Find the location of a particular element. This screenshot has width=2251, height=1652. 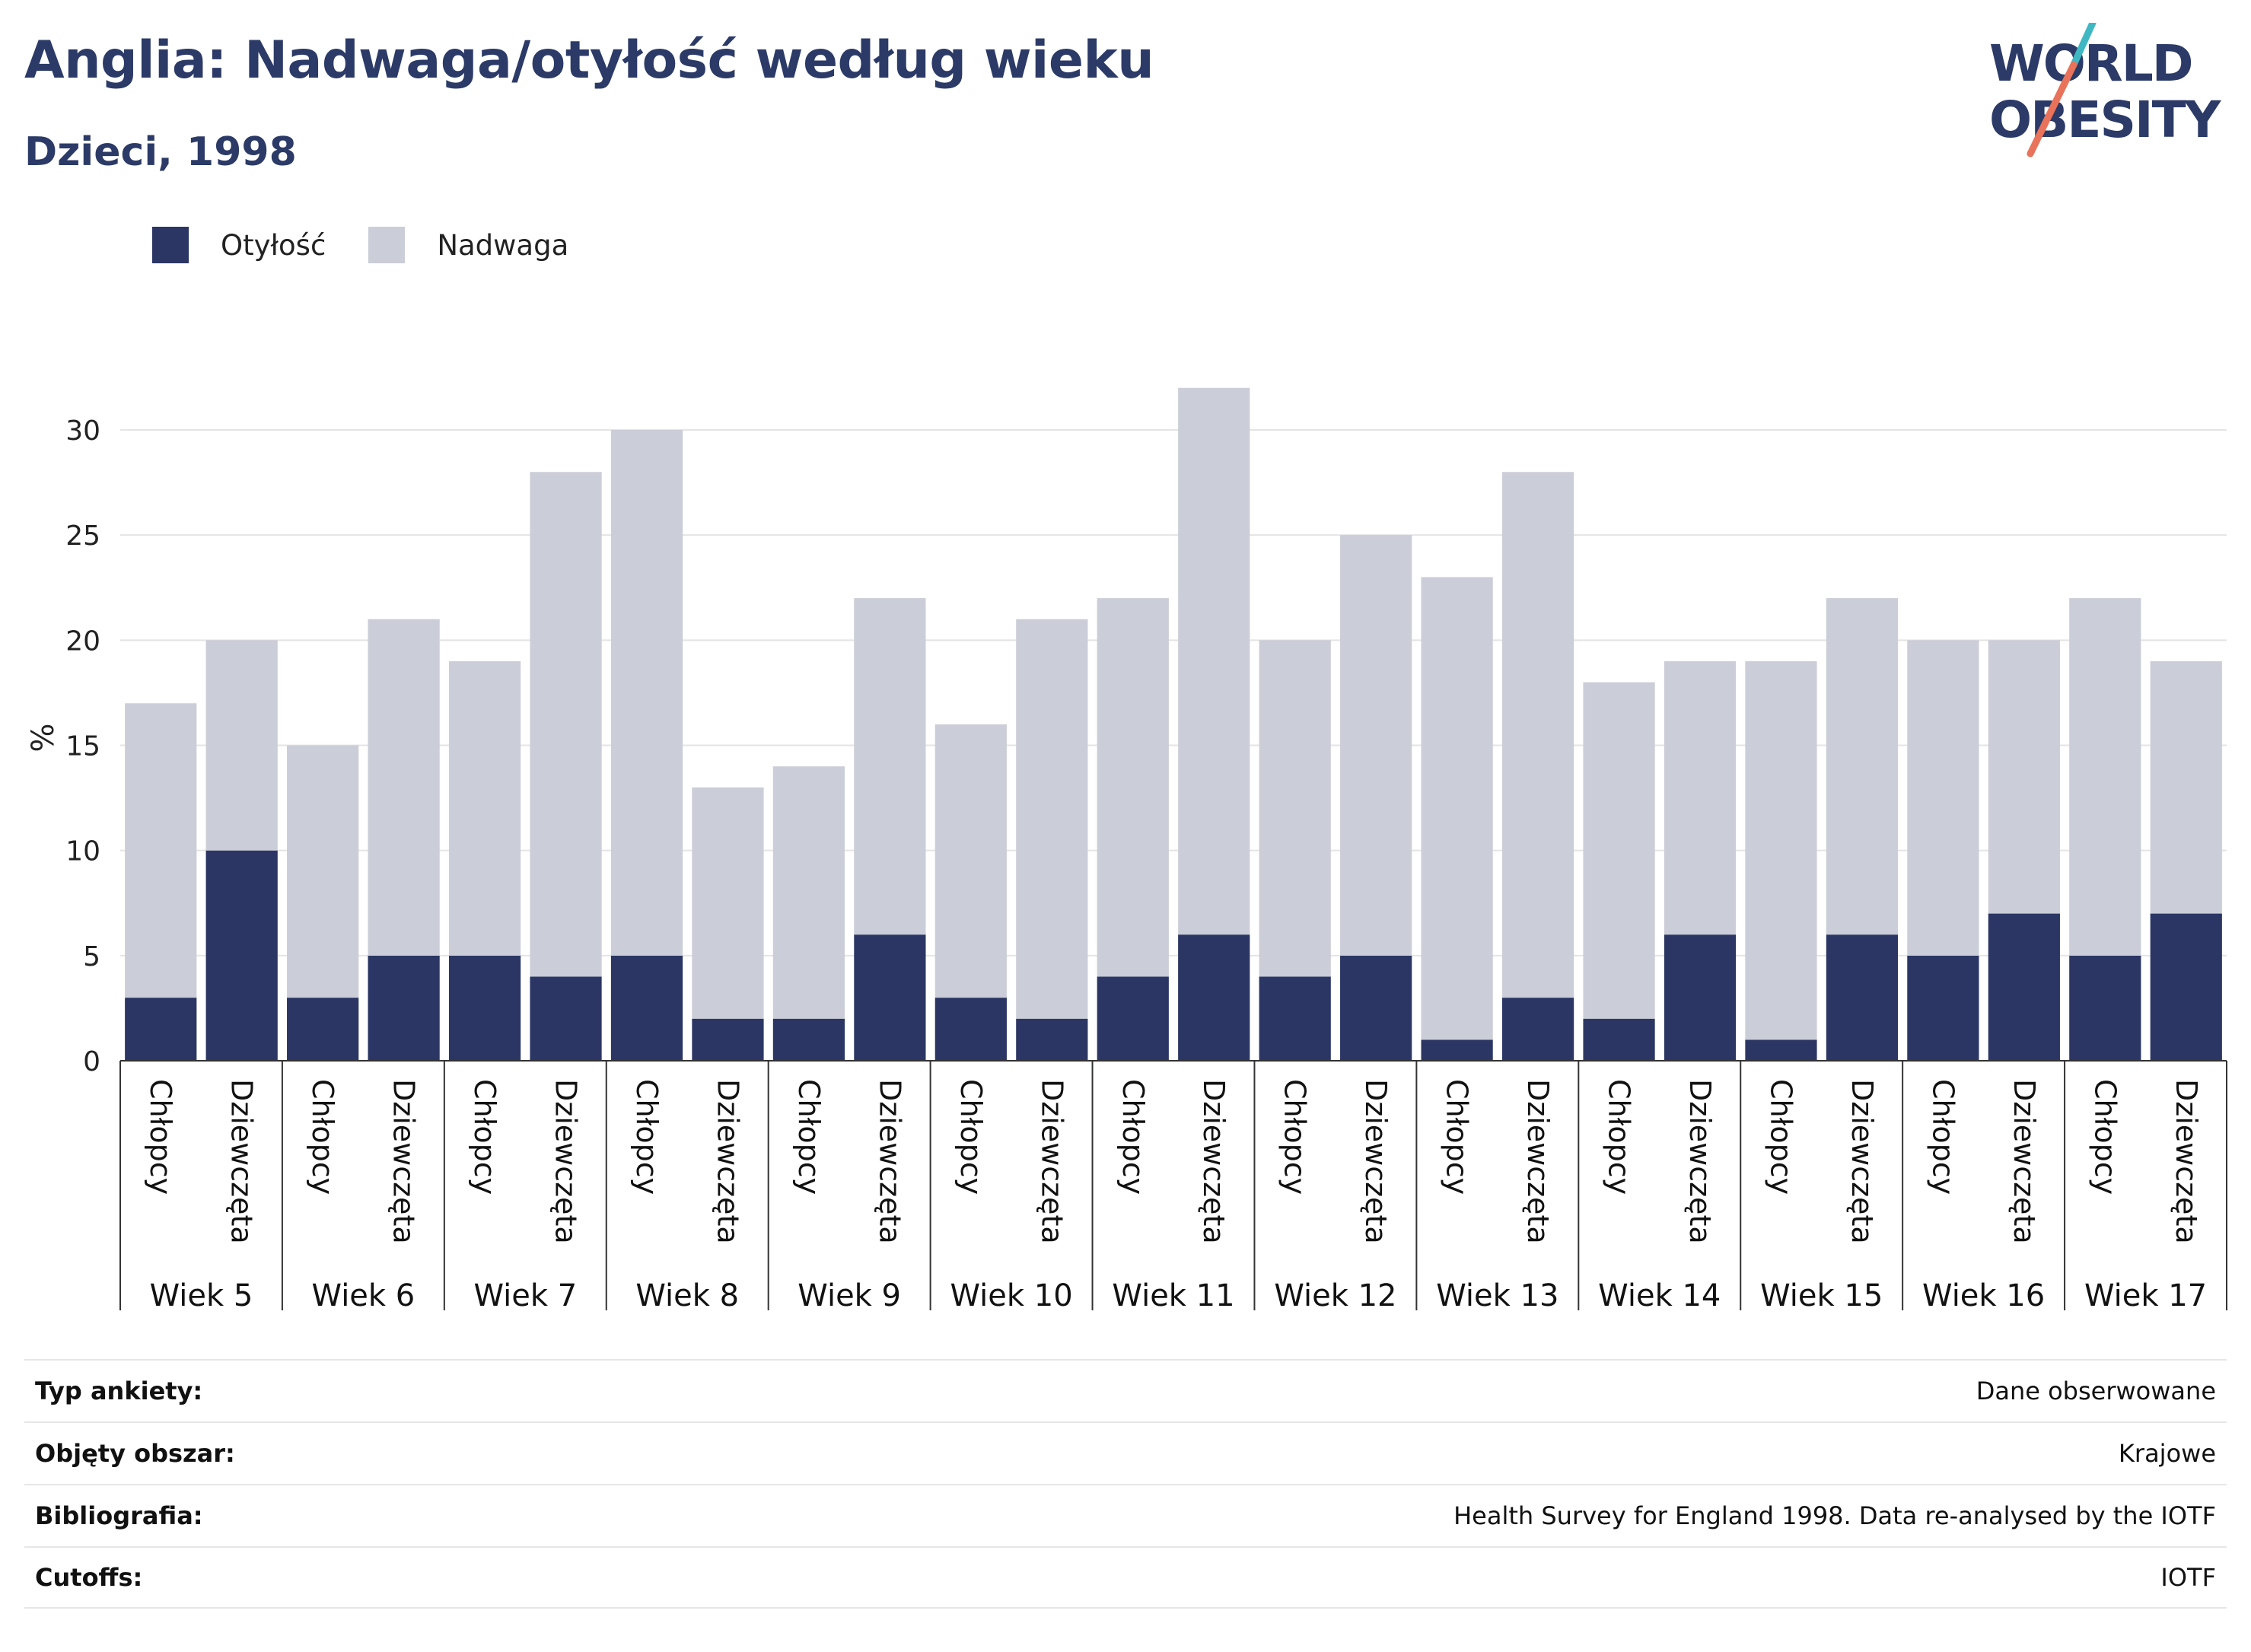

y-axis-label: % is located at coordinates (43, 737).